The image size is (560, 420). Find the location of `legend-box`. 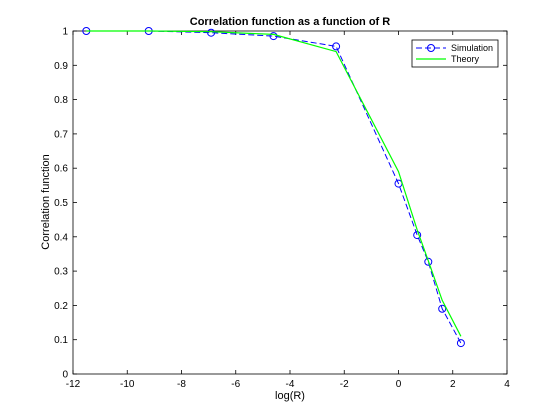

legend-box is located at coordinates (455, 53).